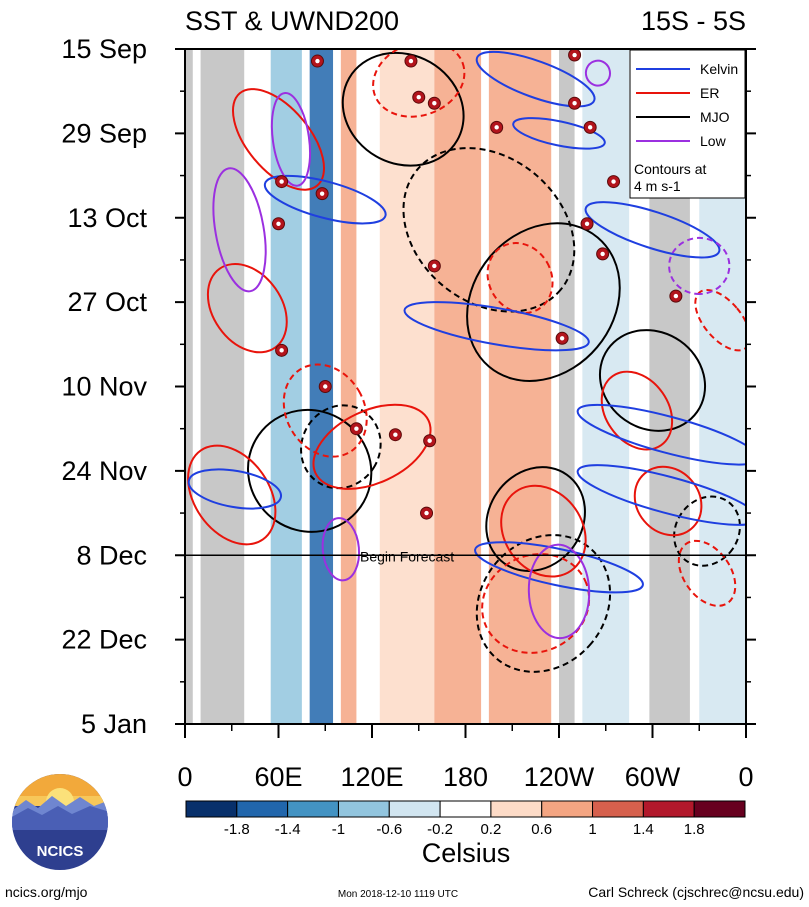 Image resolution: width=809 pixels, height=907 pixels. What do you see at coordinates (643, 829) in the screenshot?
I see `colorbar-tick-label: 1.4` at bounding box center [643, 829].